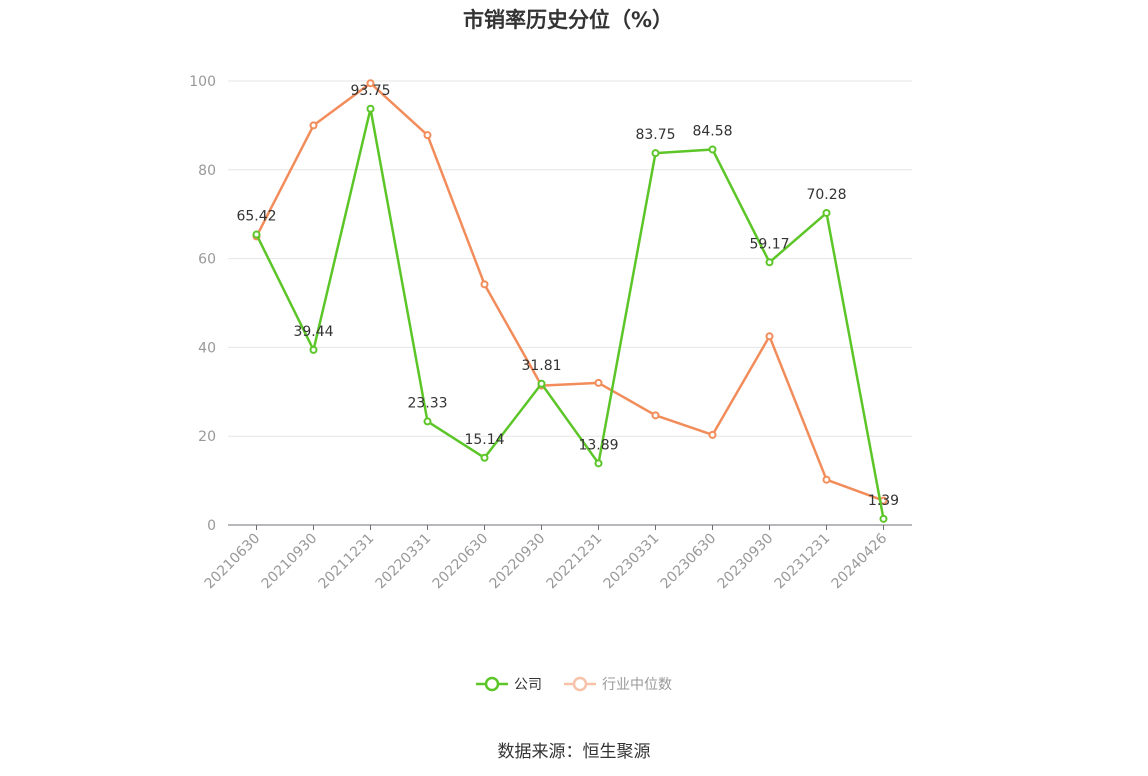 Image resolution: width=1148 pixels, height=776 pixels. What do you see at coordinates (427, 403) in the screenshot?
I see `company-data-label: 23.33` at bounding box center [427, 403].